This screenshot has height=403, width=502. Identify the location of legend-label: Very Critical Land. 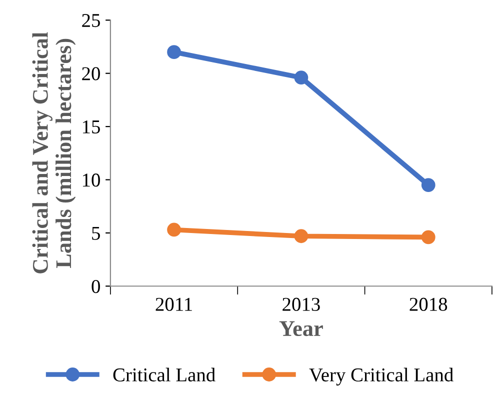
(381, 377).